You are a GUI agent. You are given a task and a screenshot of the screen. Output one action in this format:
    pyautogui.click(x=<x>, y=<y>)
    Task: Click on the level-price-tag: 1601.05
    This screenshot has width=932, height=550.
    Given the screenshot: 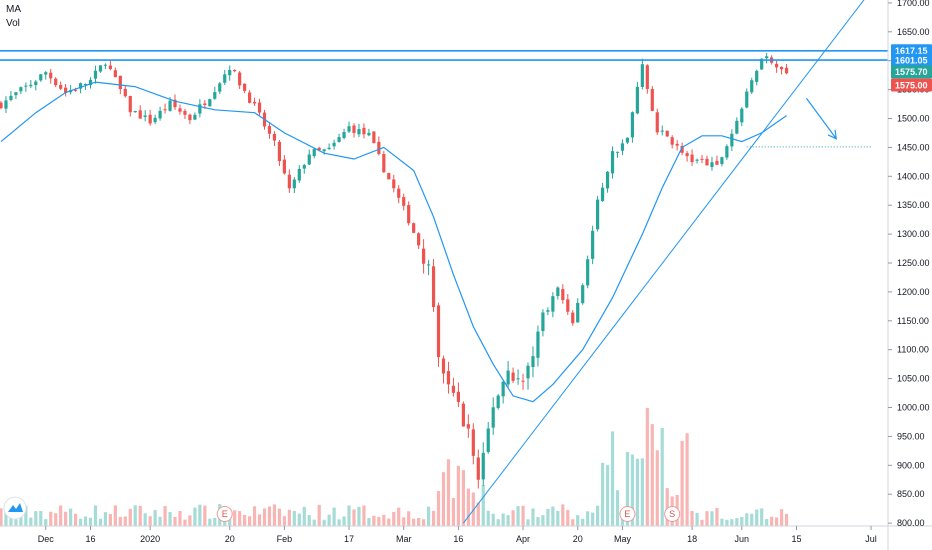 What is the action you would take?
    pyautogui.click(x=911, y=60)
    